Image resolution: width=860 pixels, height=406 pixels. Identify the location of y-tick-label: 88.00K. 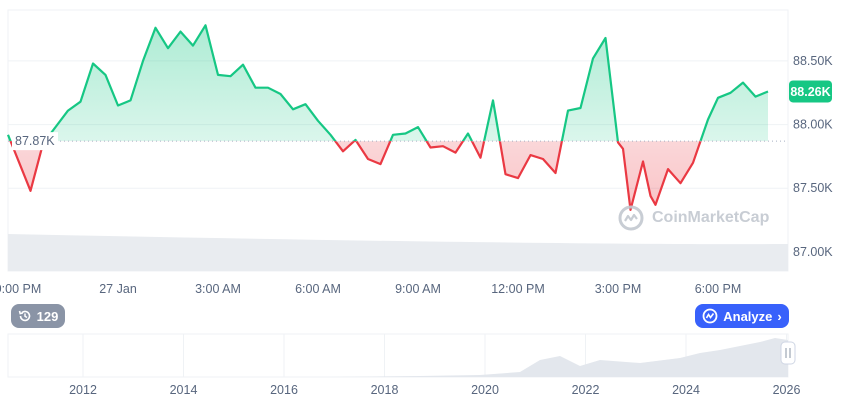
(813, 125).